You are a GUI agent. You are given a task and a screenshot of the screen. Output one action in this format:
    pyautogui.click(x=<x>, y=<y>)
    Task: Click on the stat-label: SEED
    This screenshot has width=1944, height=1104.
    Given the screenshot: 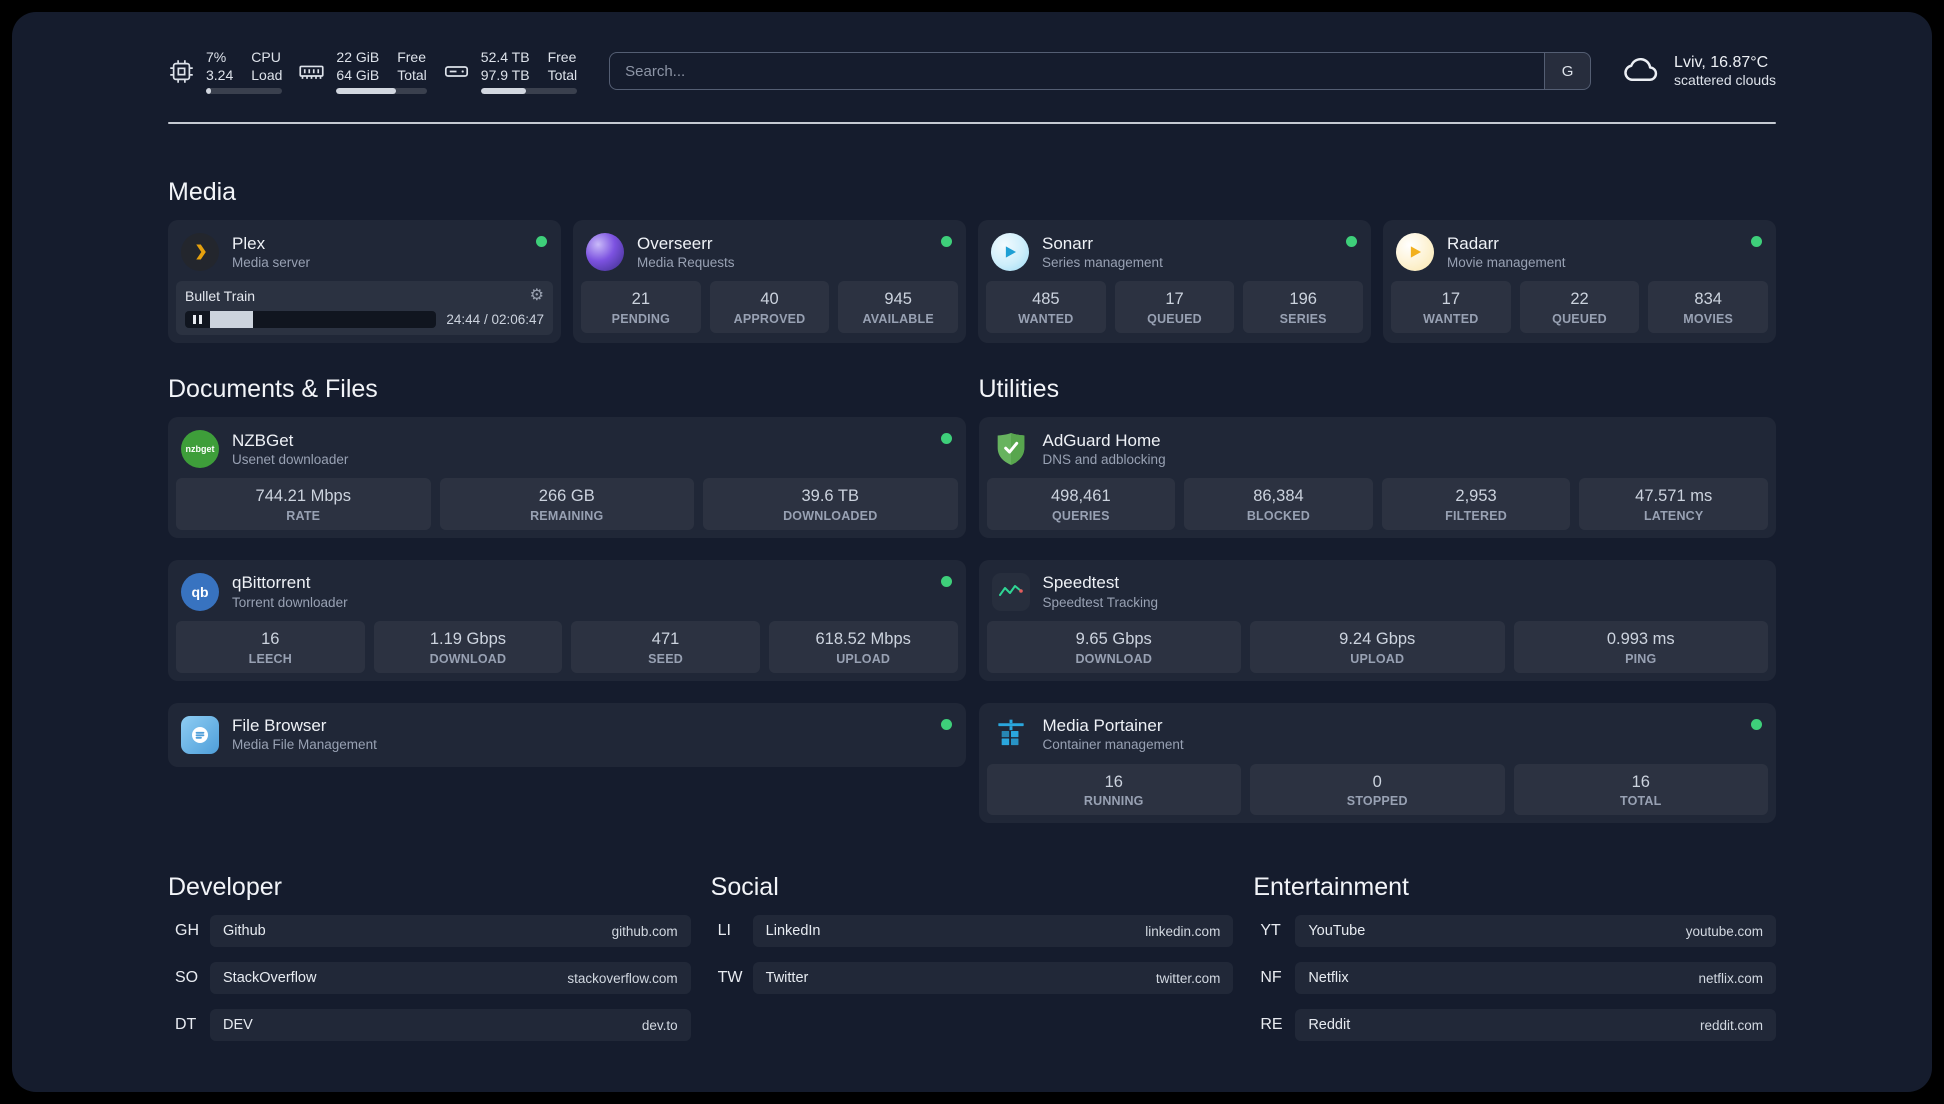 What is the action you would take?
    pyautogui.click(x=665, y=658)
    